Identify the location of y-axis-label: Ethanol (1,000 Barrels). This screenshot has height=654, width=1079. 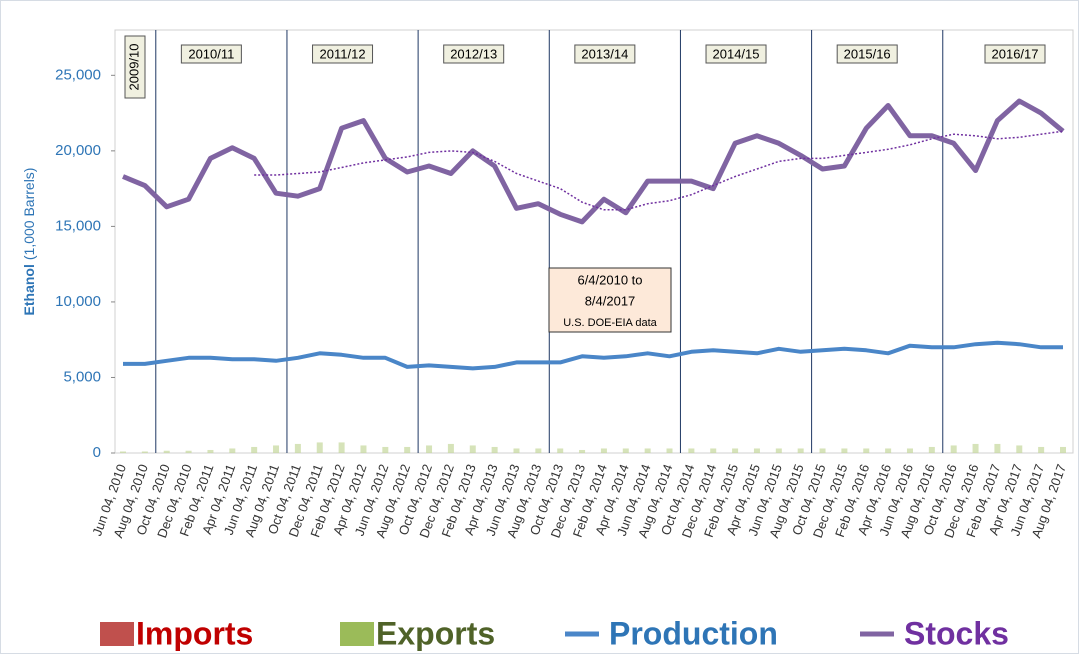
(29, 242).